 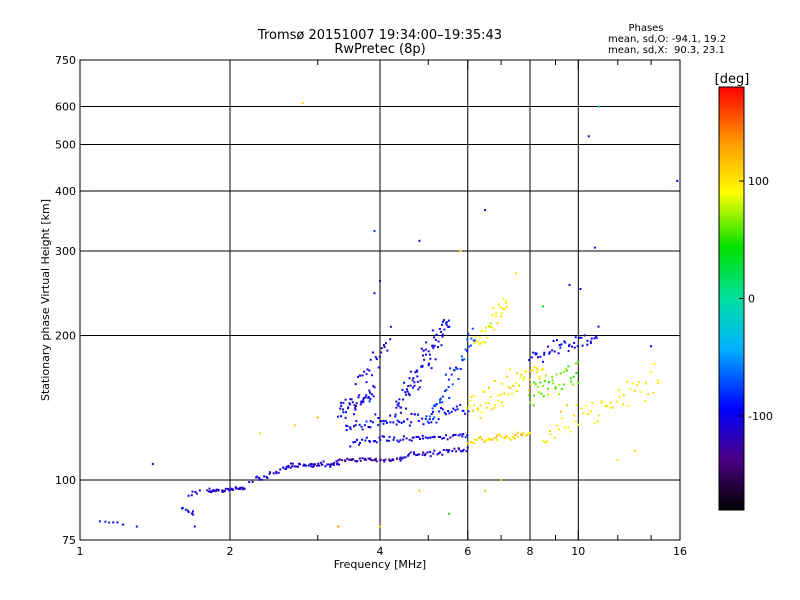 I want to click on colorbar-label: [deg], so click(x=732, y=79).